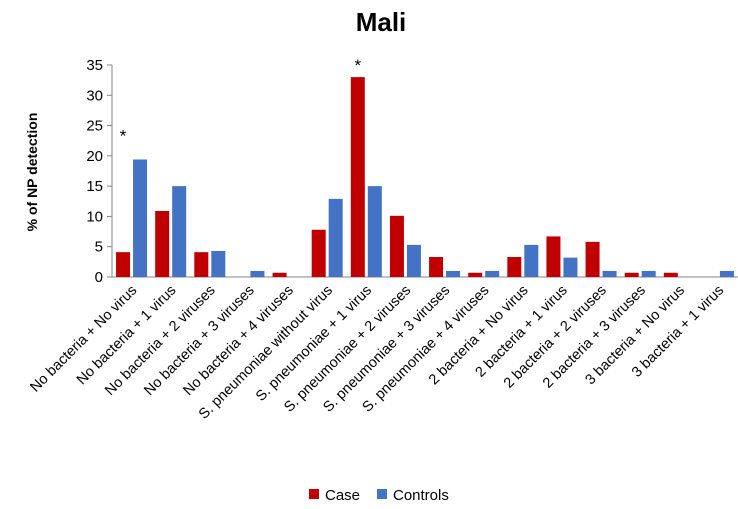 The image size is (738, 509). Describe the element at coordinates (94, 126) in the screenshot. I see `y-tick-label: 25` at that location.